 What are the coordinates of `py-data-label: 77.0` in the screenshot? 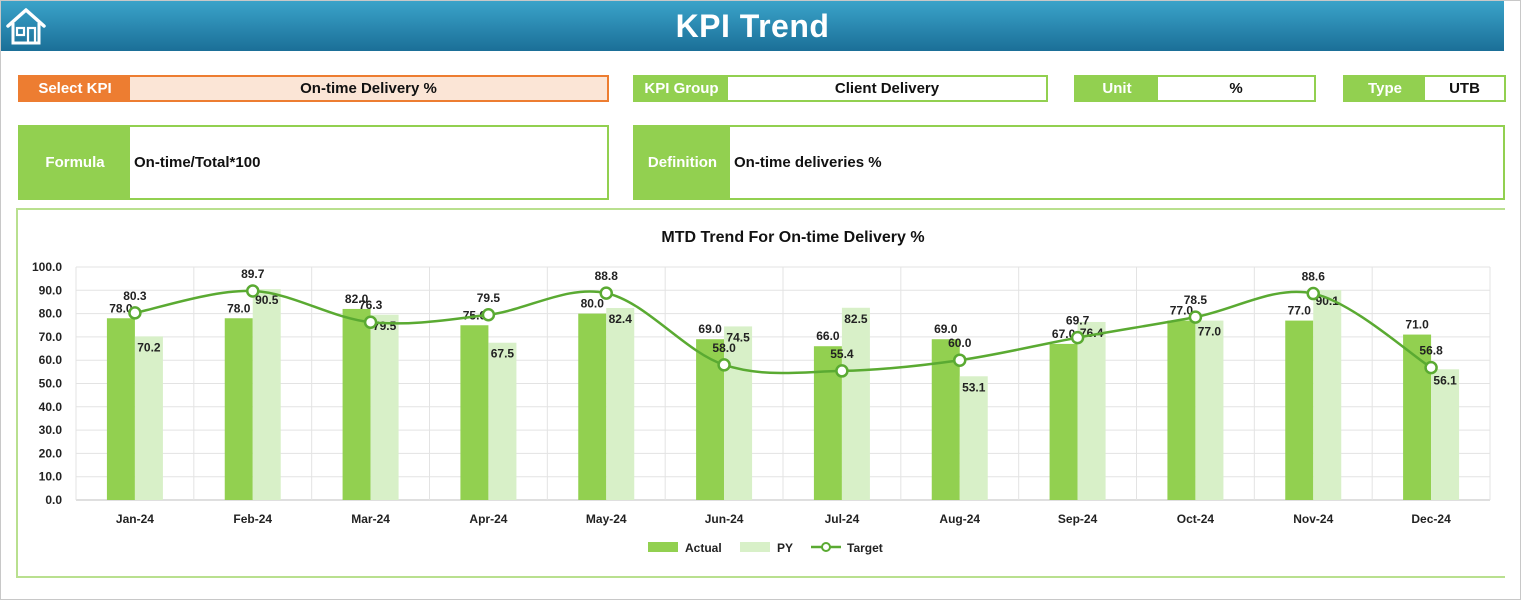 It's located at (1210, 332).